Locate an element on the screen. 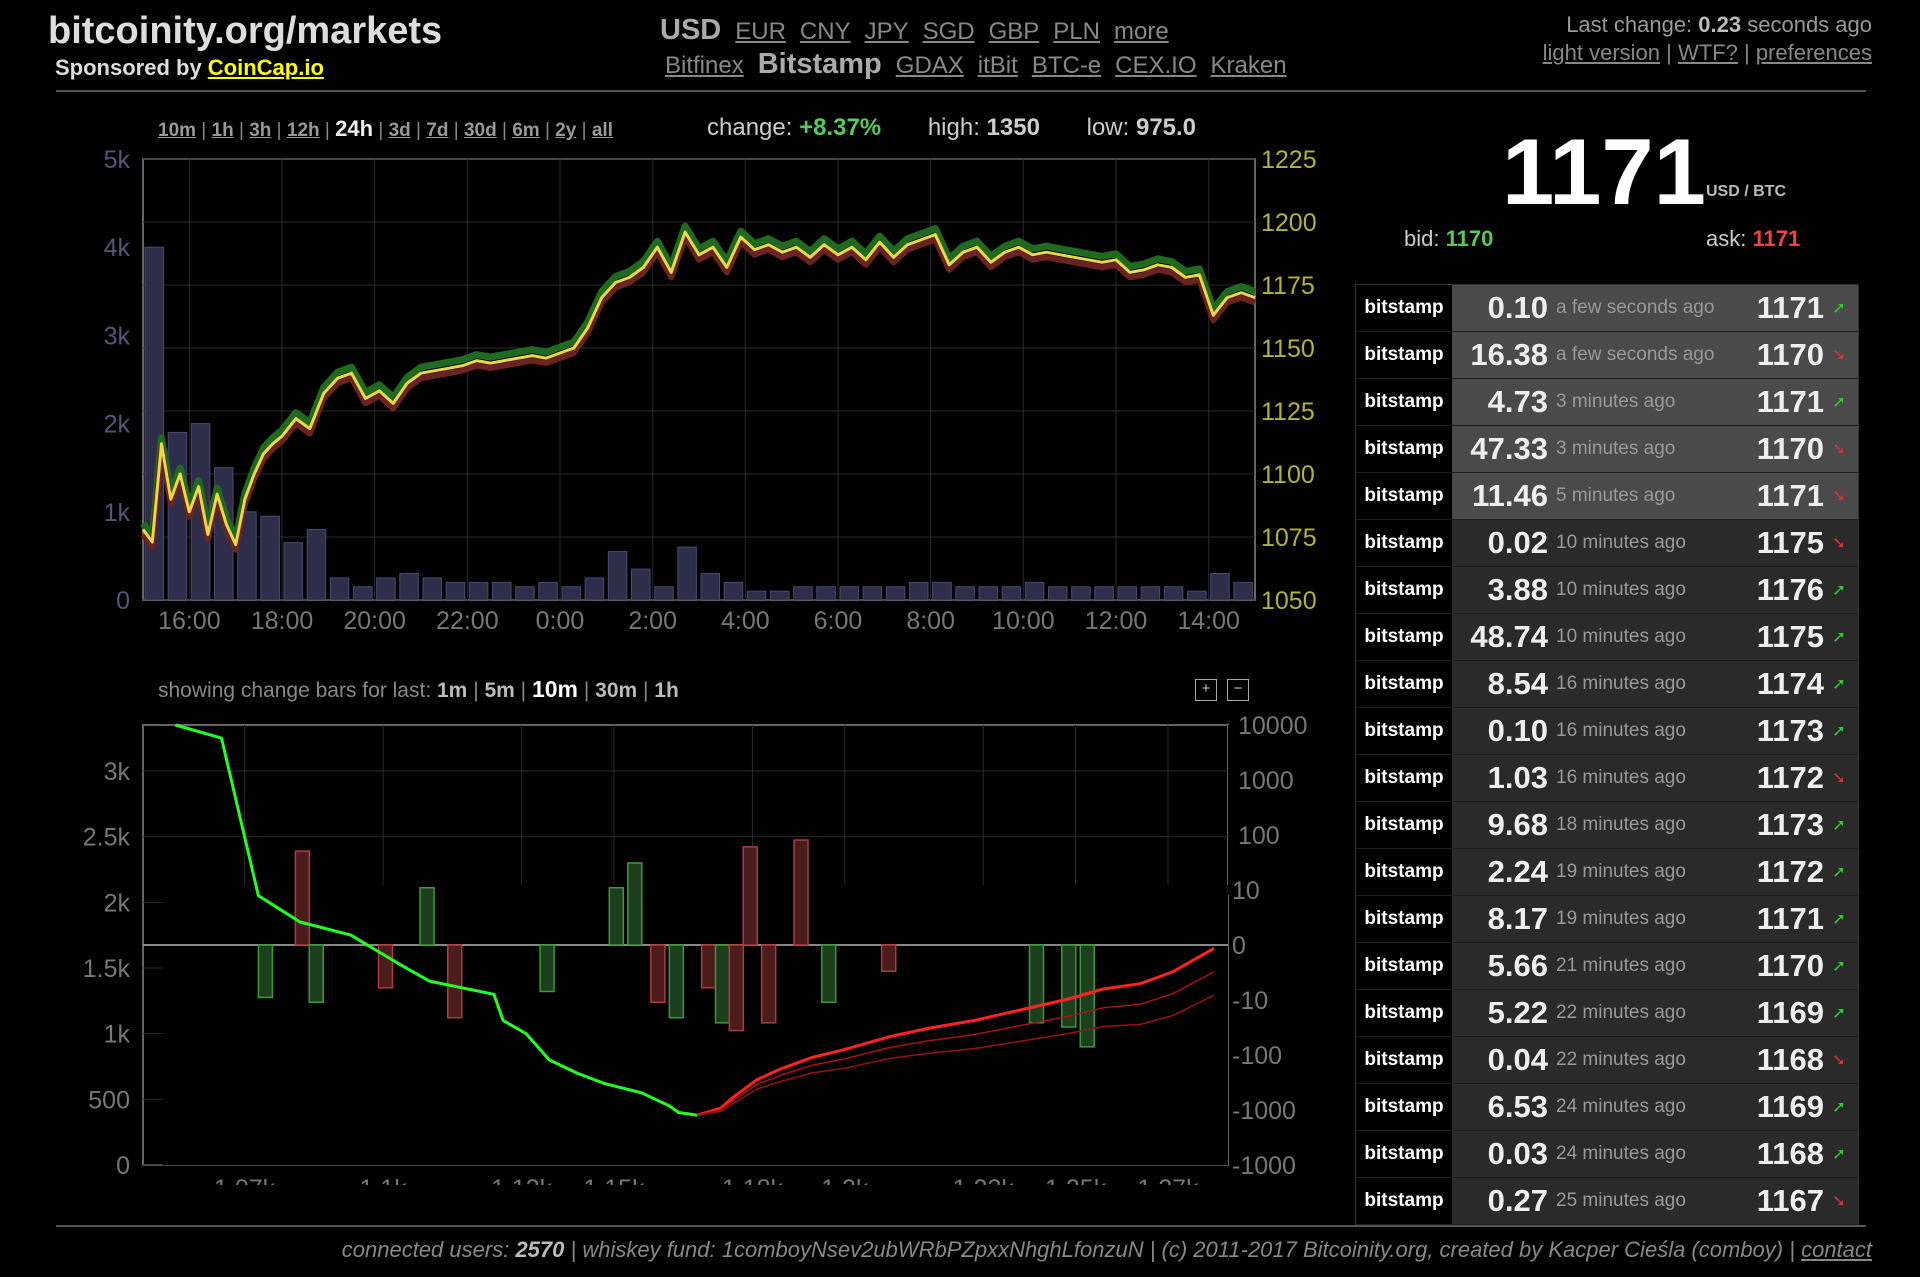 This screenshot has width=1920, height=1277. price-tick-label: 1175 is located at coordinates (1288, 286).